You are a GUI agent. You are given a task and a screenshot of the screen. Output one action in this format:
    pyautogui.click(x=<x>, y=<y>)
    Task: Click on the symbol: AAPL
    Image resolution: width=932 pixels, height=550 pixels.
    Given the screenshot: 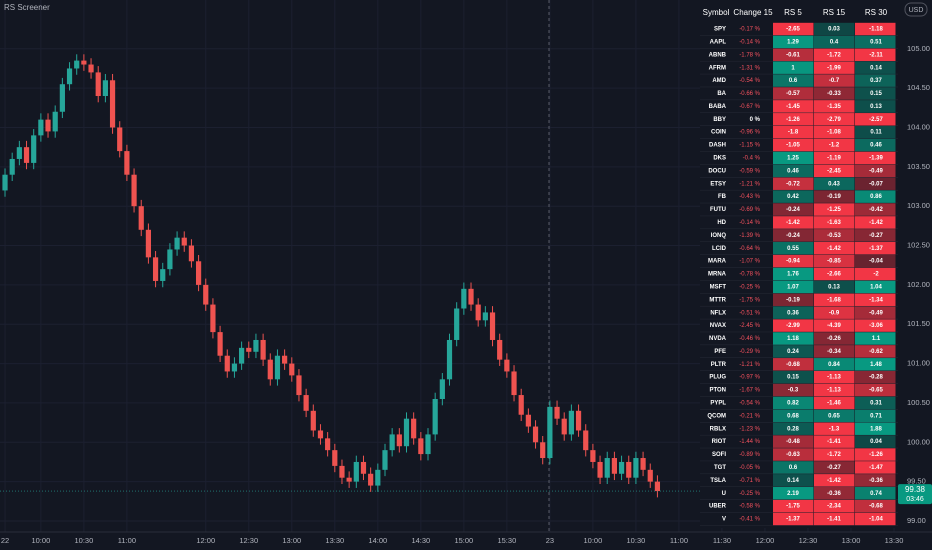 What is the action you would take?
    pyautogui.click(x=718, y=42)
    